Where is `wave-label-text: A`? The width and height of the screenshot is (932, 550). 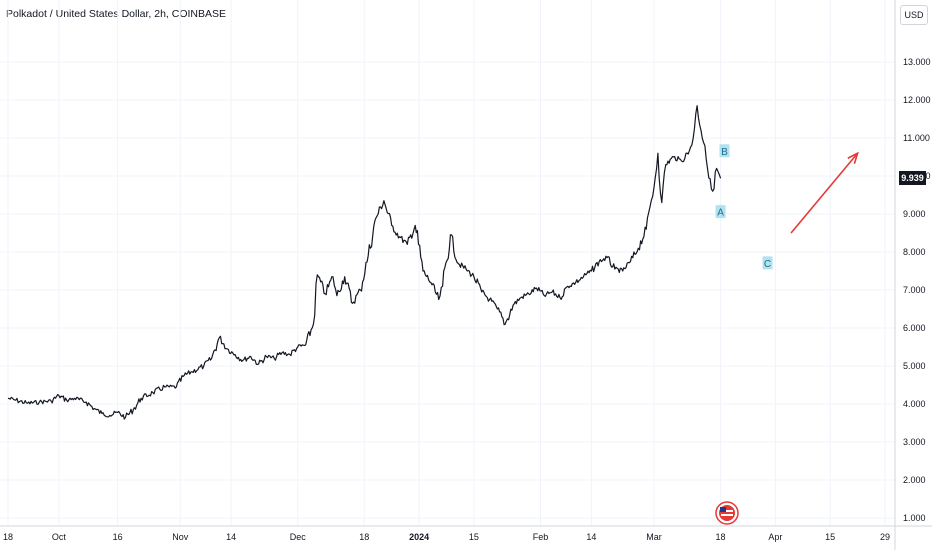 wave-label-text: A is located at coordinates (720, 213).